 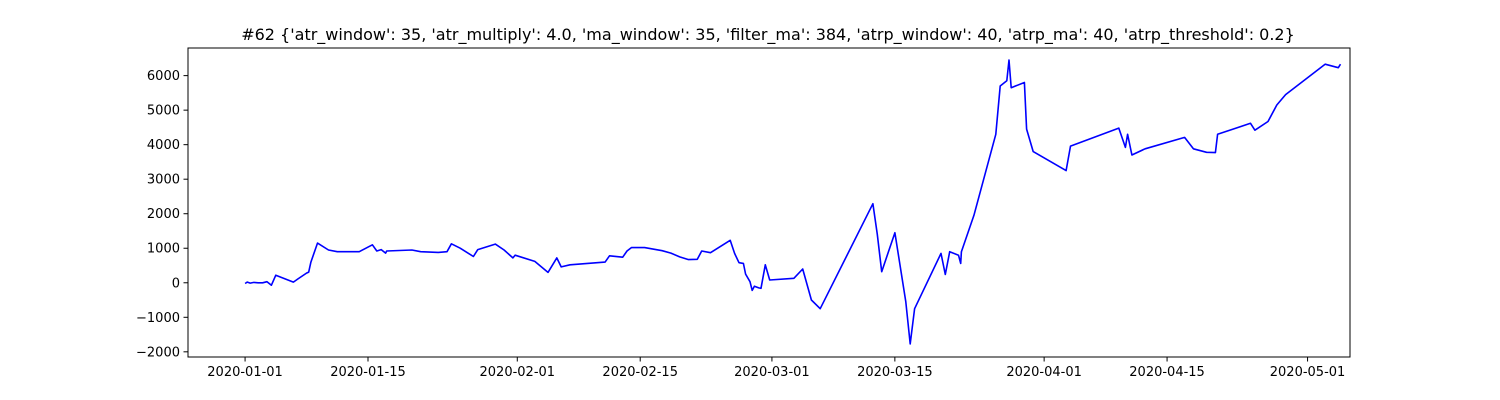 I want to click on x-tick-label: 2020-01-15, so click(x=368, y=372).